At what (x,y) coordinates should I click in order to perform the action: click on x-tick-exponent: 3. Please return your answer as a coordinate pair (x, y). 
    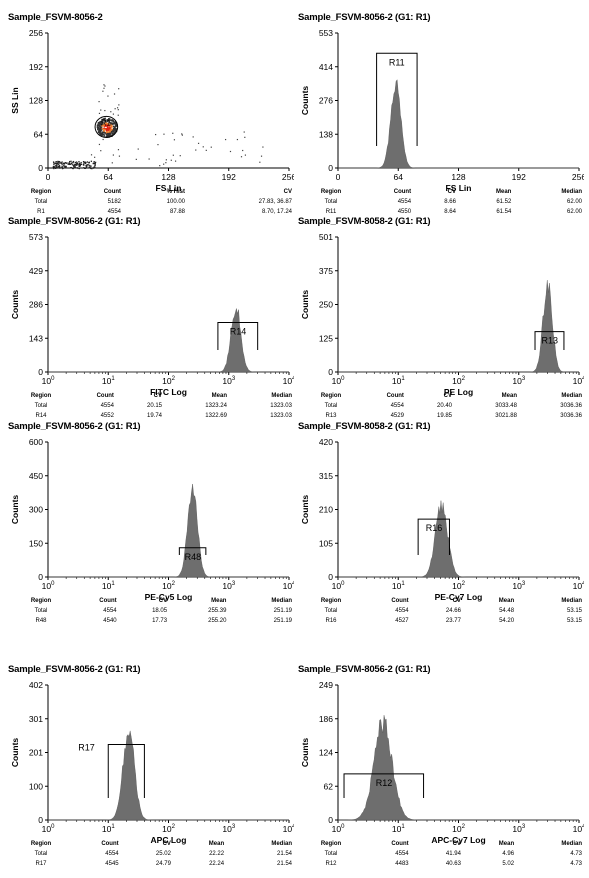
    Looking at the image, I should click on (524, 584).